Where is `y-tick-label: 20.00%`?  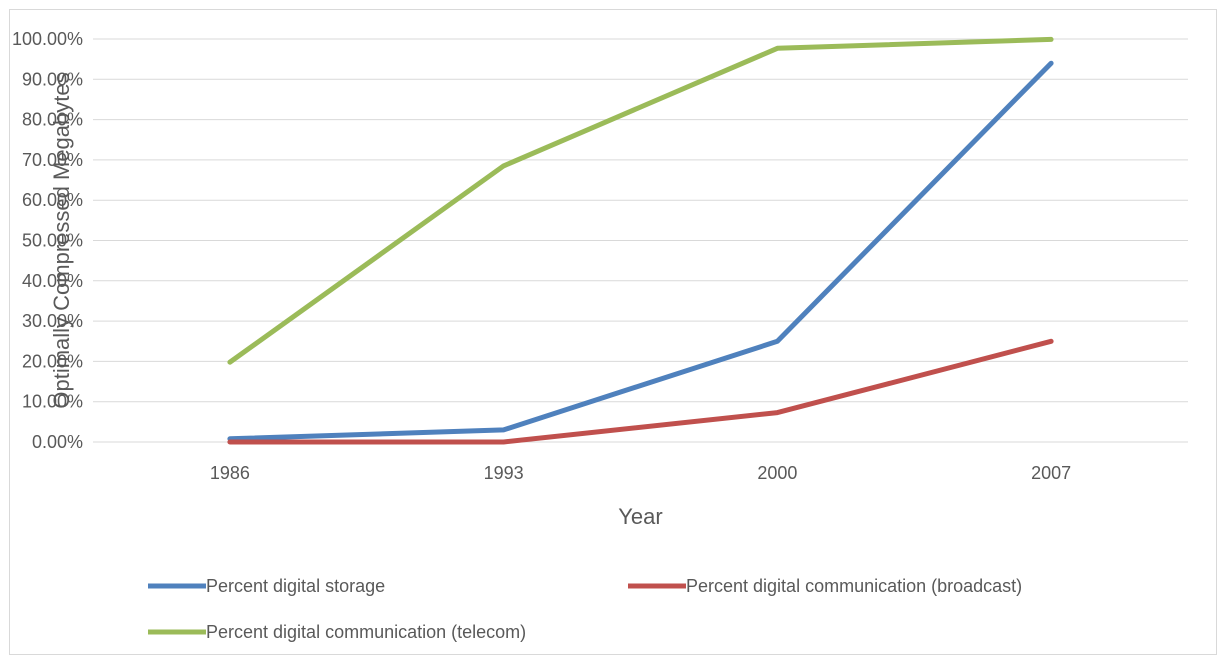 y-tick-label: 20.00% is located at coordinates (52, 361).